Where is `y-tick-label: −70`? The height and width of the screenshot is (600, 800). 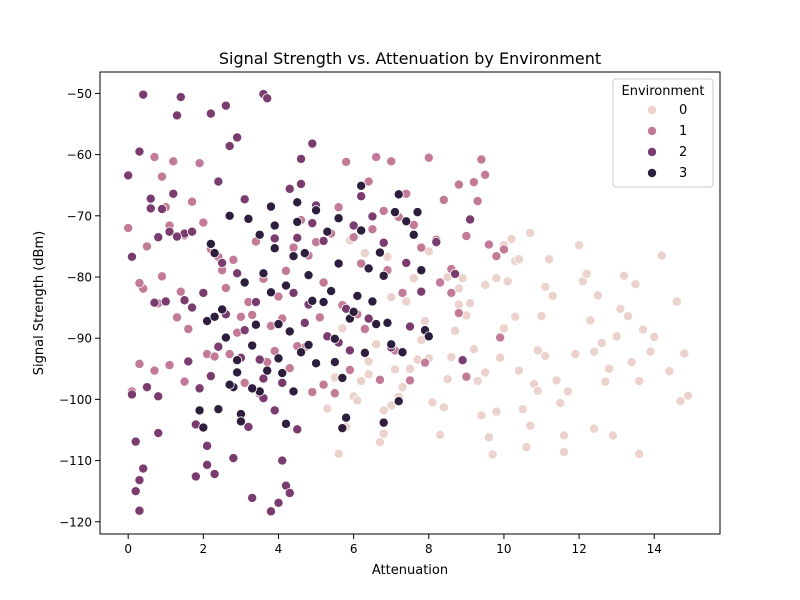 y-tick-label: −70 is located at coordinates (79, 216).